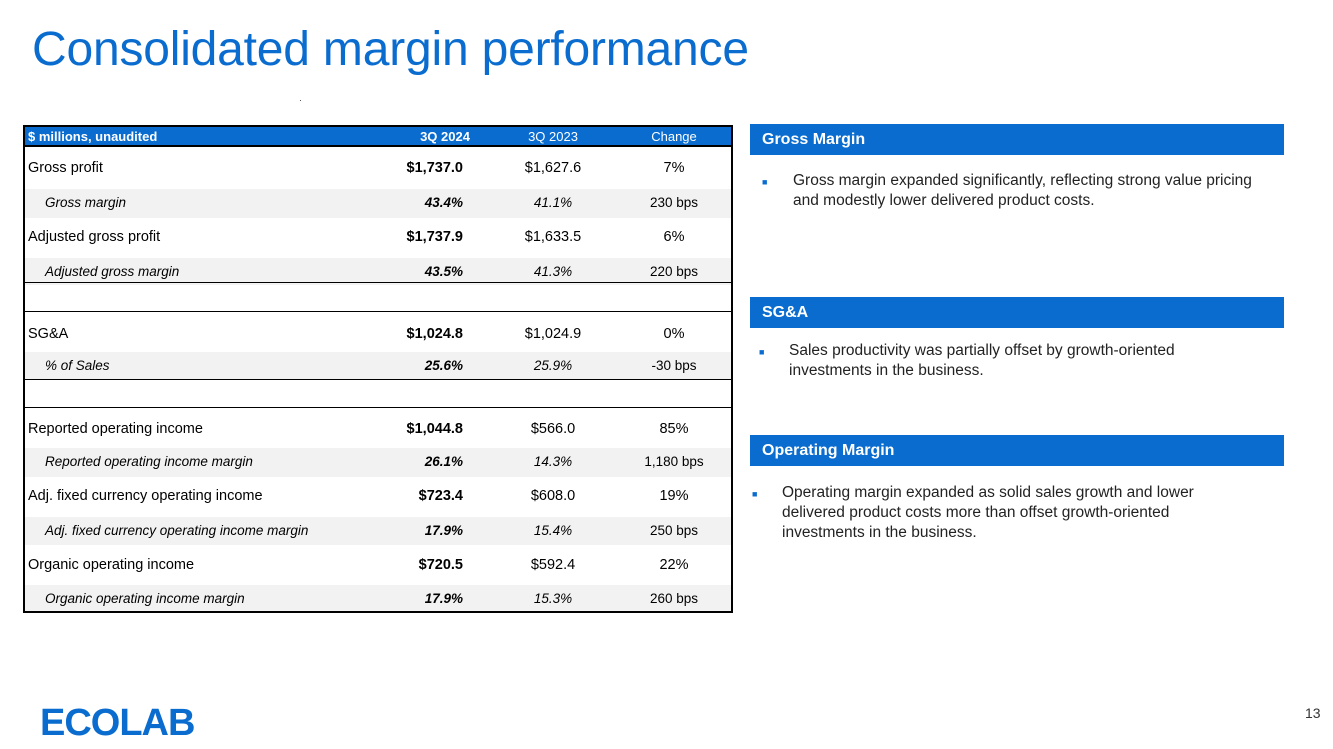  I want to click on ecolab-logo: ECOLAB, so click(117, 721).